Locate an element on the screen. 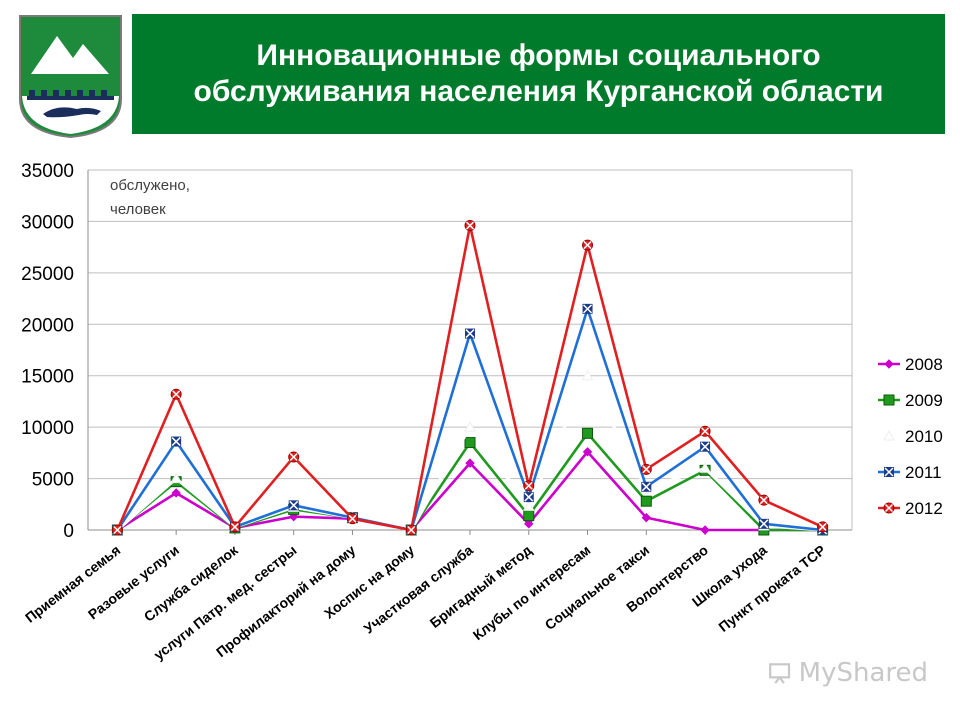 This screenshot has height=720, width=960. legend-item: 2008 is located at coordinates (910, 364).